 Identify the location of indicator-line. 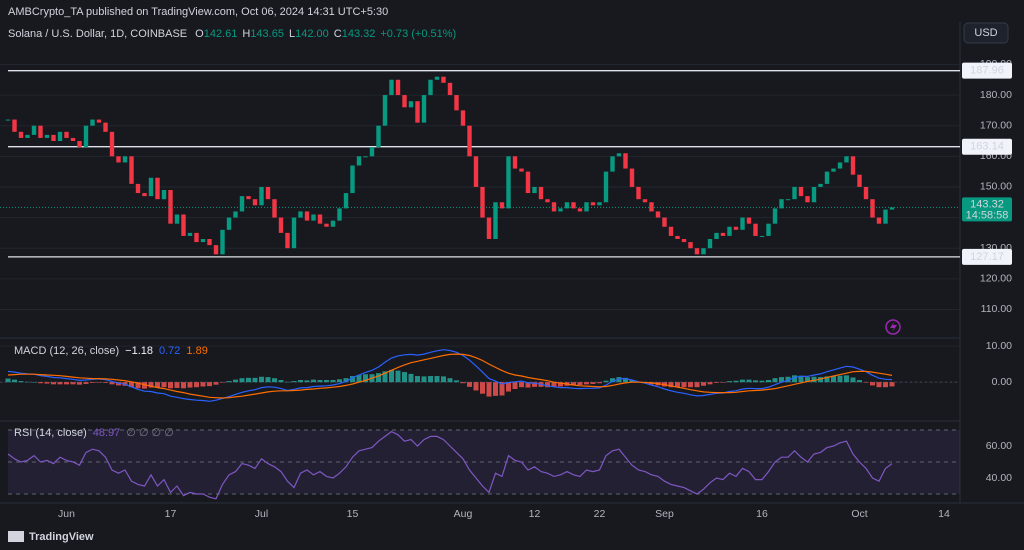
(450, 375).